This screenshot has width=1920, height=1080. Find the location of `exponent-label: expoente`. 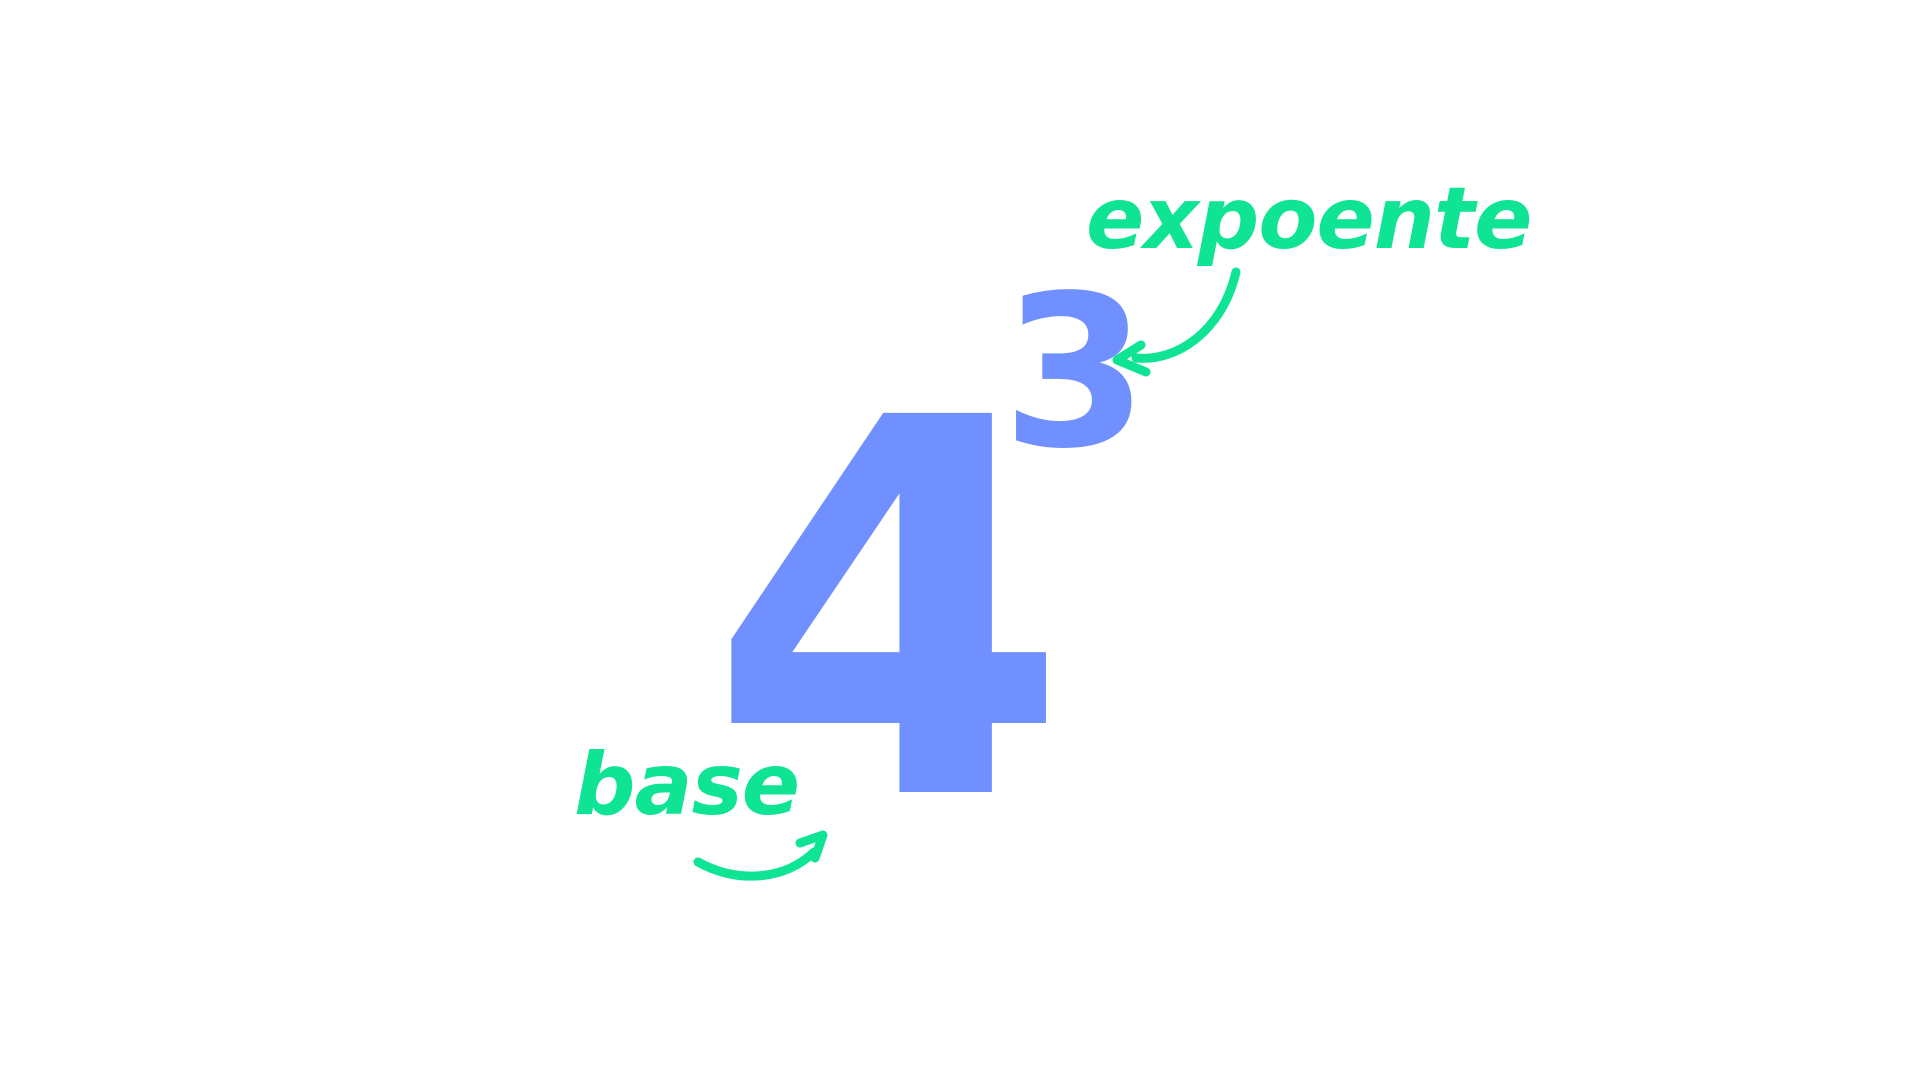

exponent-label: expoente is located at coordinates (1309, 219).